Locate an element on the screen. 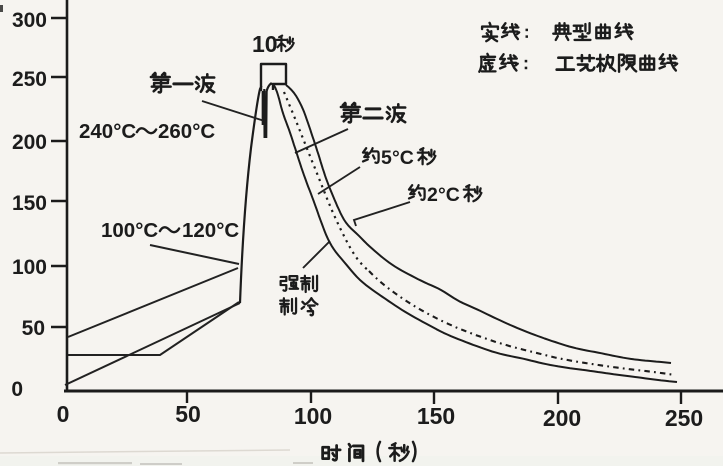 The image size is (723, 466). svg-text: 240°C is located at coordinates (107, 131).